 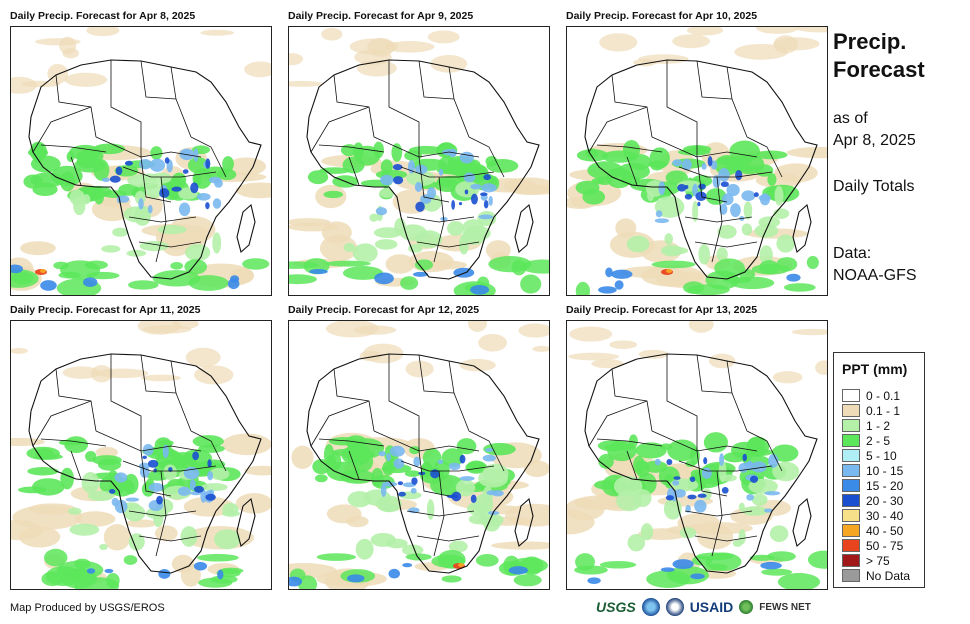 What do you see at coordinates (875, 265) in the screenshot?
I see `data-source-block: Data: NOAA-GFS` at bounding box center [875, 265].